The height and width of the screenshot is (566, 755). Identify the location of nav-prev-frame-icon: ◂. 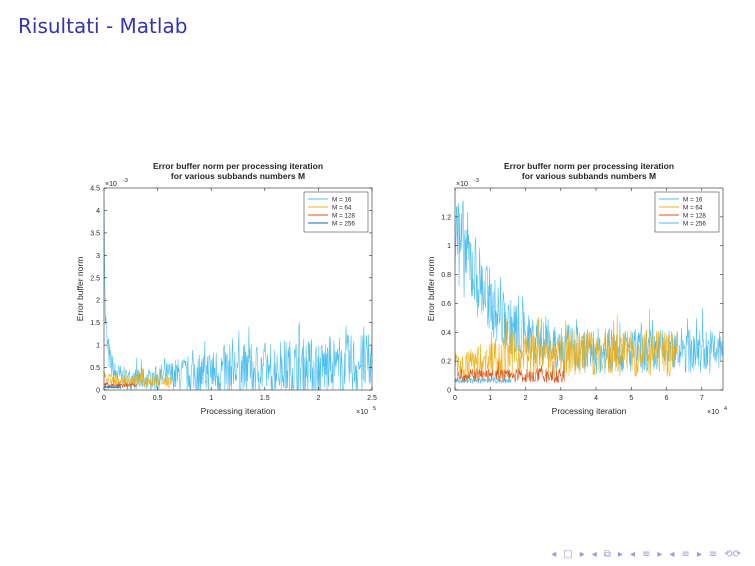
(594, 554).